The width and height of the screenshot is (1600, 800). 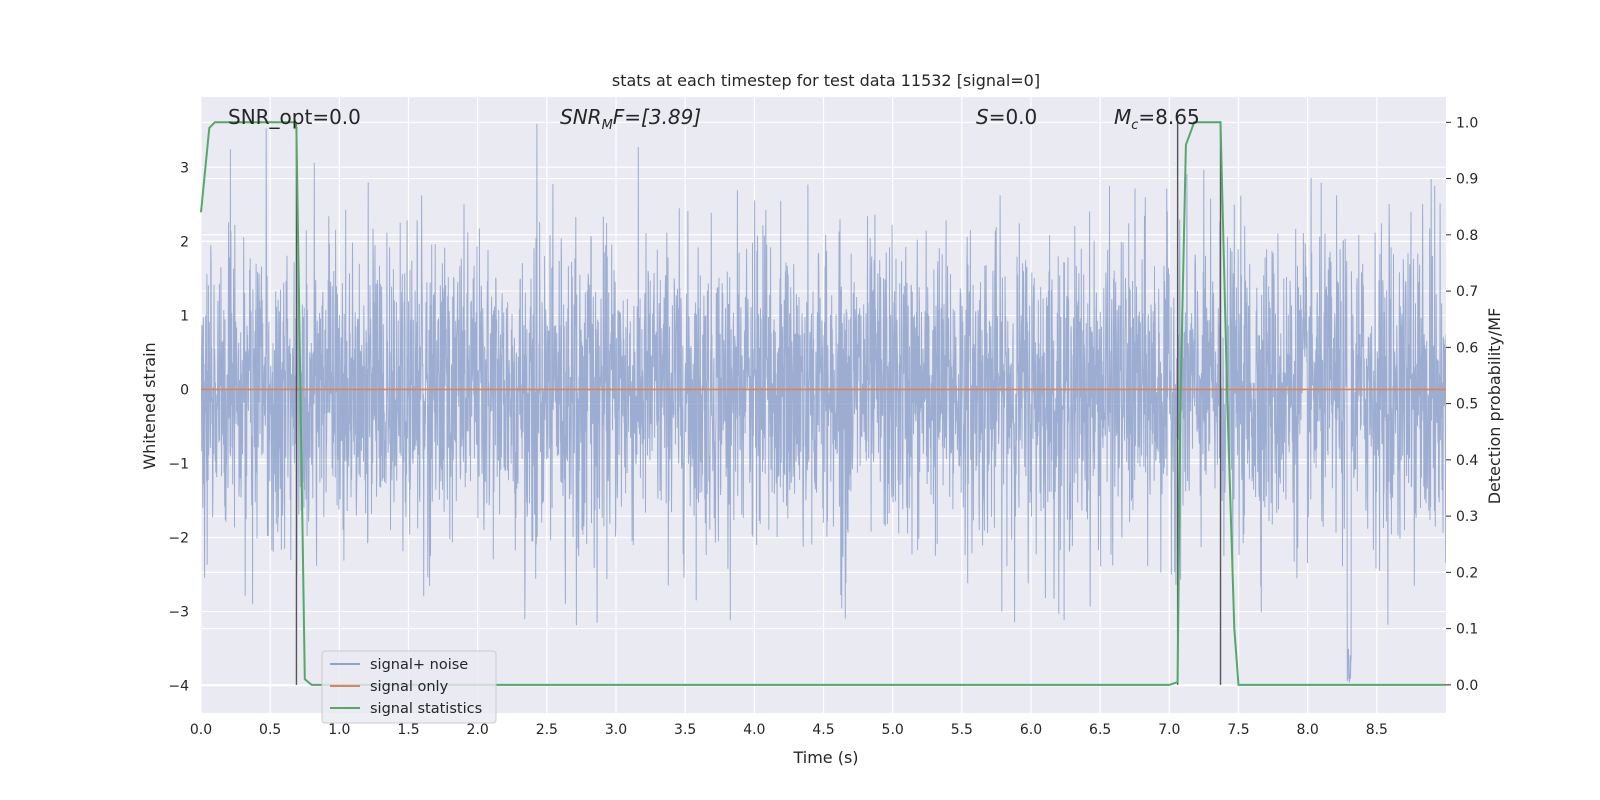 I want to click on y-right-tick-label: 0.1, so click(x=1467, y=630).